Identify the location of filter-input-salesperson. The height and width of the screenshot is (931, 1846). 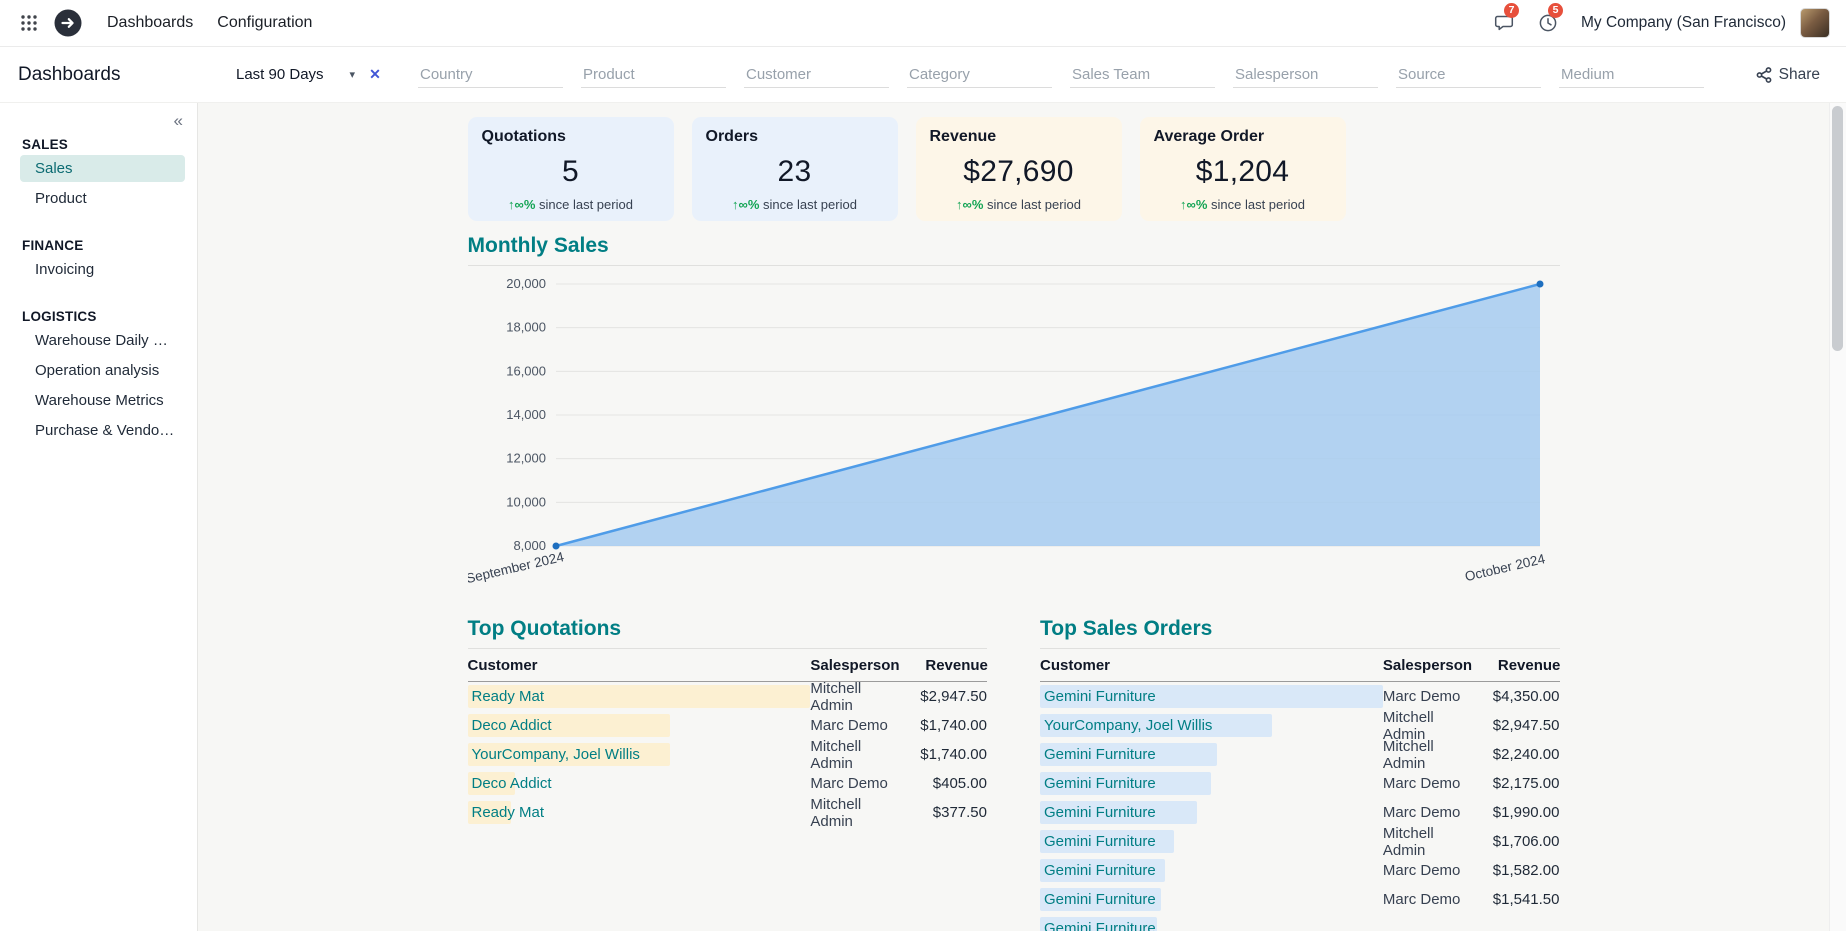
(1305, 74).